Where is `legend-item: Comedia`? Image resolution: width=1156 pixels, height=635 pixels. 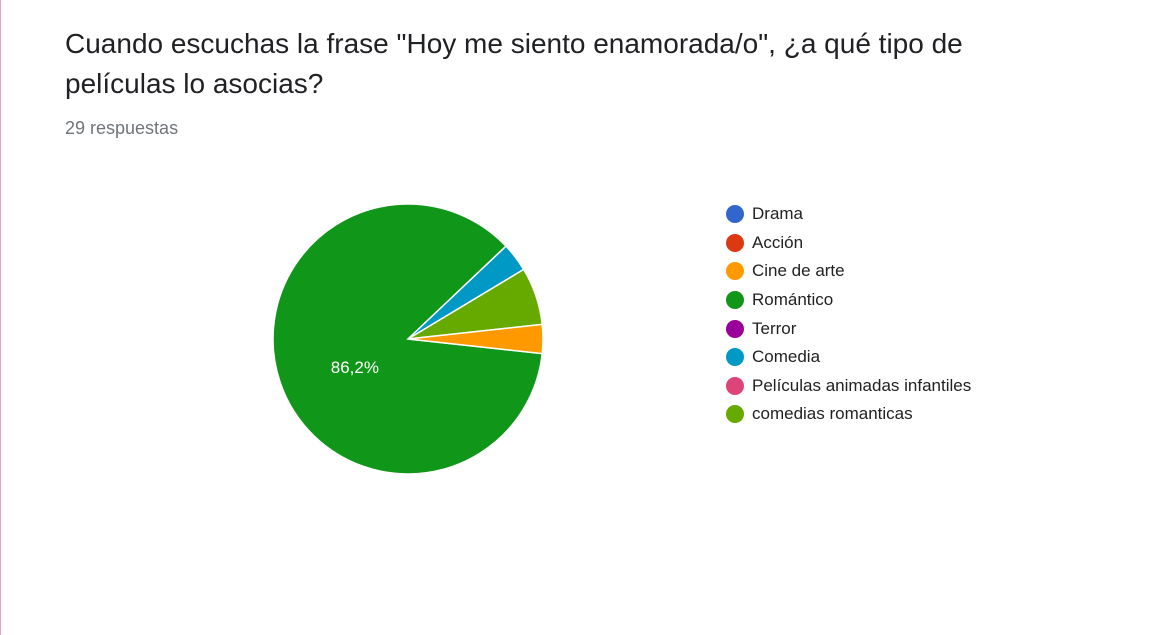 legend-item: Comedia is located at coordinates (848, 357).